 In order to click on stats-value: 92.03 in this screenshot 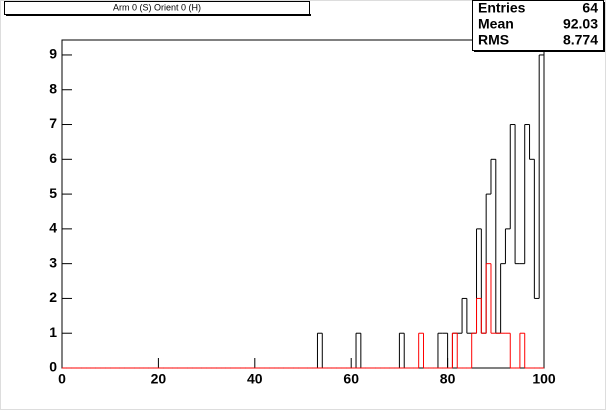, I will do `click(580, 24)`.